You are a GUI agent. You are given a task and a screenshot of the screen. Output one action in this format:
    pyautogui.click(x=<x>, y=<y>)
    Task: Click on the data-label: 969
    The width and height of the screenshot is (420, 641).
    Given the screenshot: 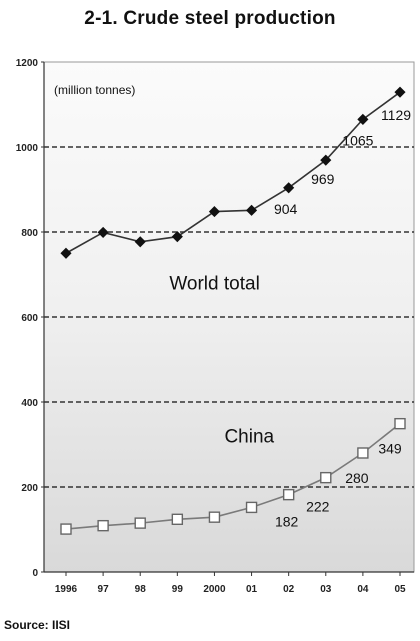 What is the action you would take?
    pyautogui.click(x=323, y=179)
    